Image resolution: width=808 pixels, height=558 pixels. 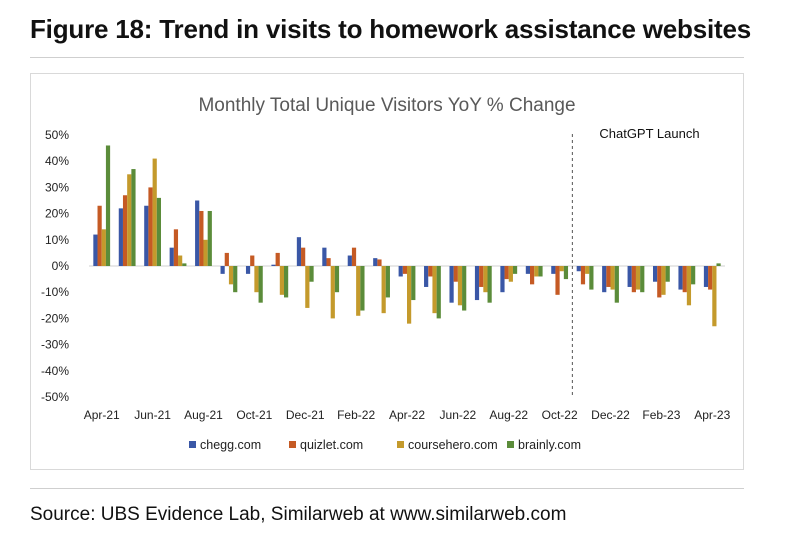 I want to click on y-tick-label: 10%, so click(x=57, y=240).